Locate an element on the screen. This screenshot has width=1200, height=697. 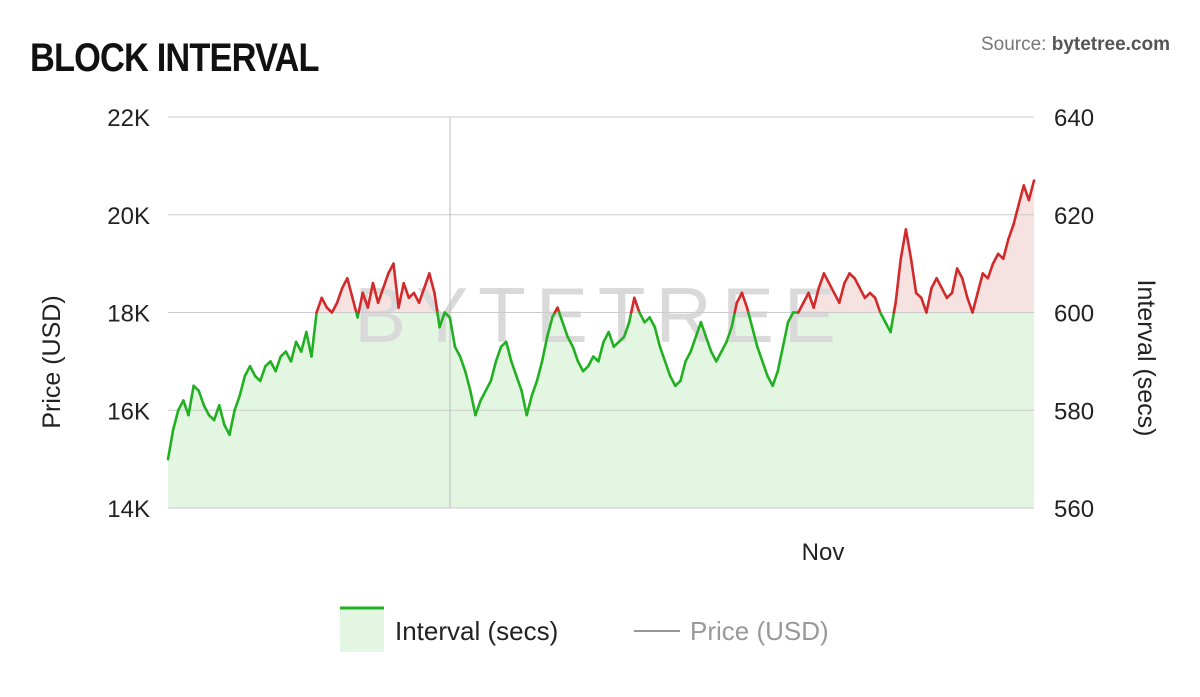
right-tick-label: 580 is located at coordinates (1074, 411).